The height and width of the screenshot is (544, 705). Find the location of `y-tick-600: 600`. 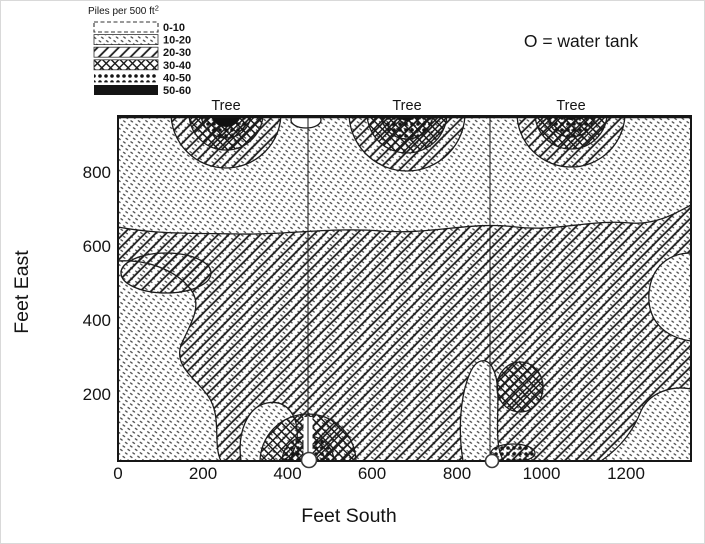

y-tick-600: 600 is located at coordinates (97, 246).